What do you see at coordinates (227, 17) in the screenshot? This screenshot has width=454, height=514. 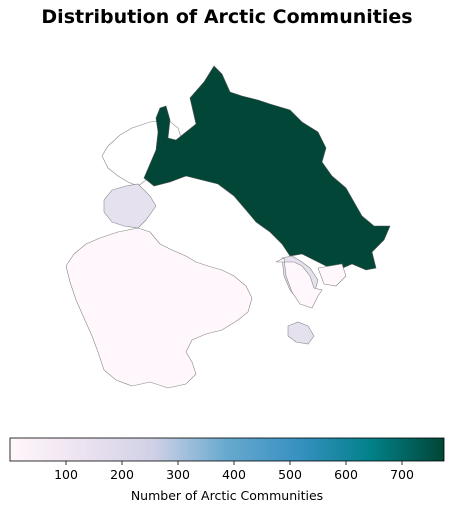 I see `map-title: Distribution of Arctic Communities` at bounding box center [227, 17].